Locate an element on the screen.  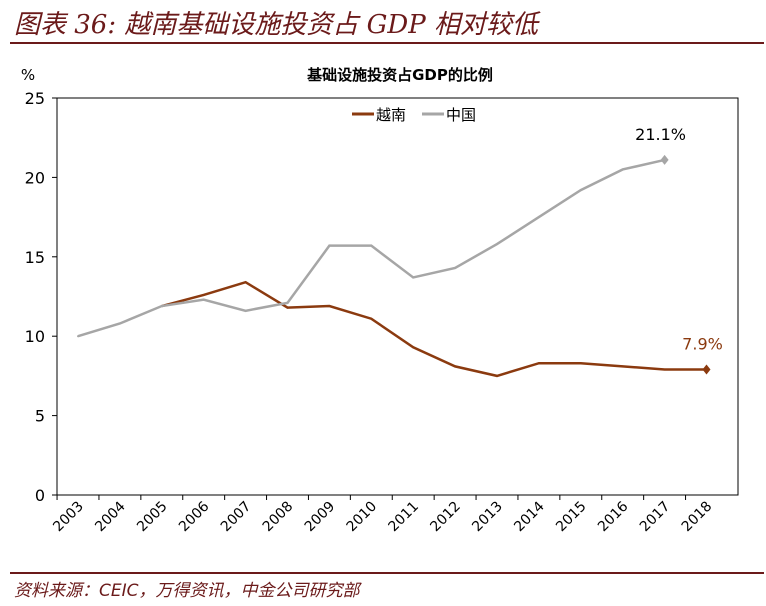
x-tick-label: 2006 is located at coordinates (194, 516).